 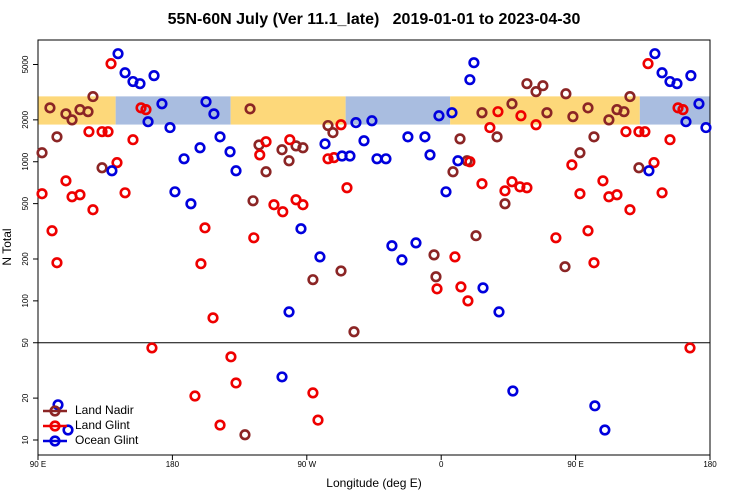 What do you see at coordinates (25, 64) in the screenshot?
I see `y-tick-label: 5000` at bounding box center [25, 64].